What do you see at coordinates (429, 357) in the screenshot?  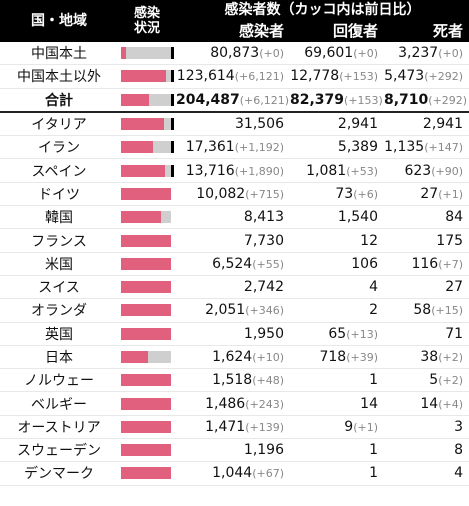 I see `deaths-value: 38` at bounding box center [429, 357].